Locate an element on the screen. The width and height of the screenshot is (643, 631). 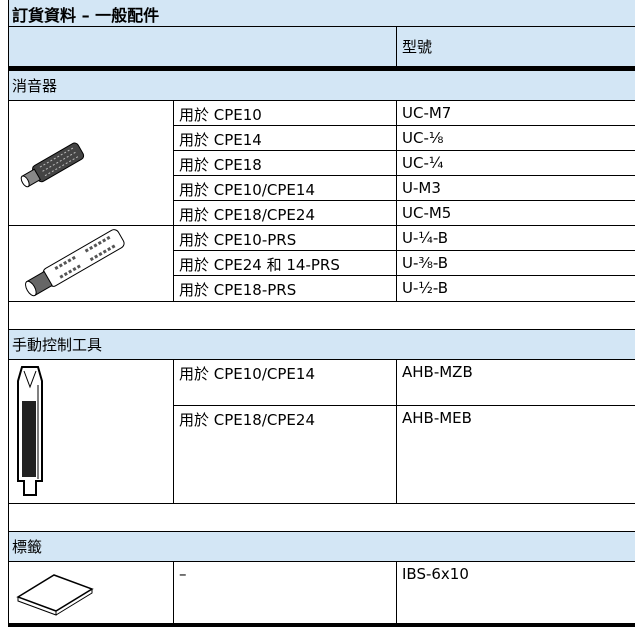
header-row is located at coordinates (321, 46).